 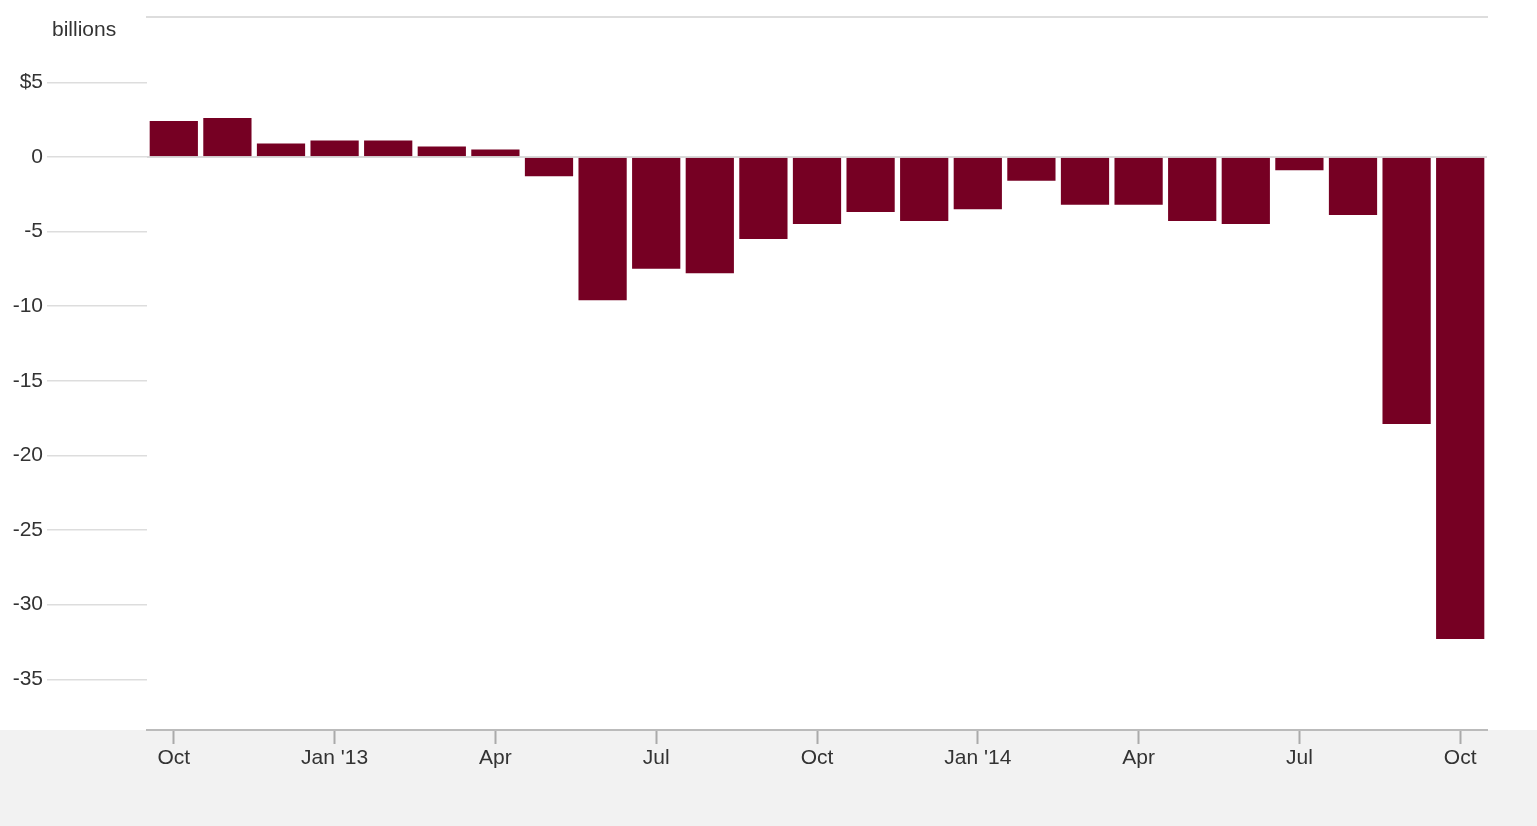 What do you see at coordinates (31, 81) in the screenshot?
I see `y-tick-label: $5` at bounding box center [31, 81].